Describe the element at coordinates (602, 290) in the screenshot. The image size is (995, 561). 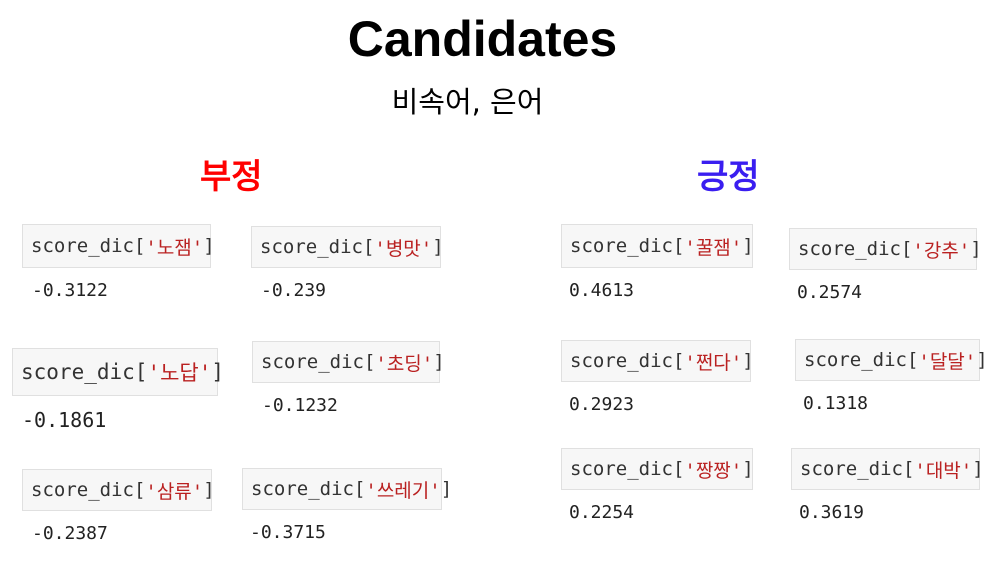
I see `score-value: 0.4613` at that location.